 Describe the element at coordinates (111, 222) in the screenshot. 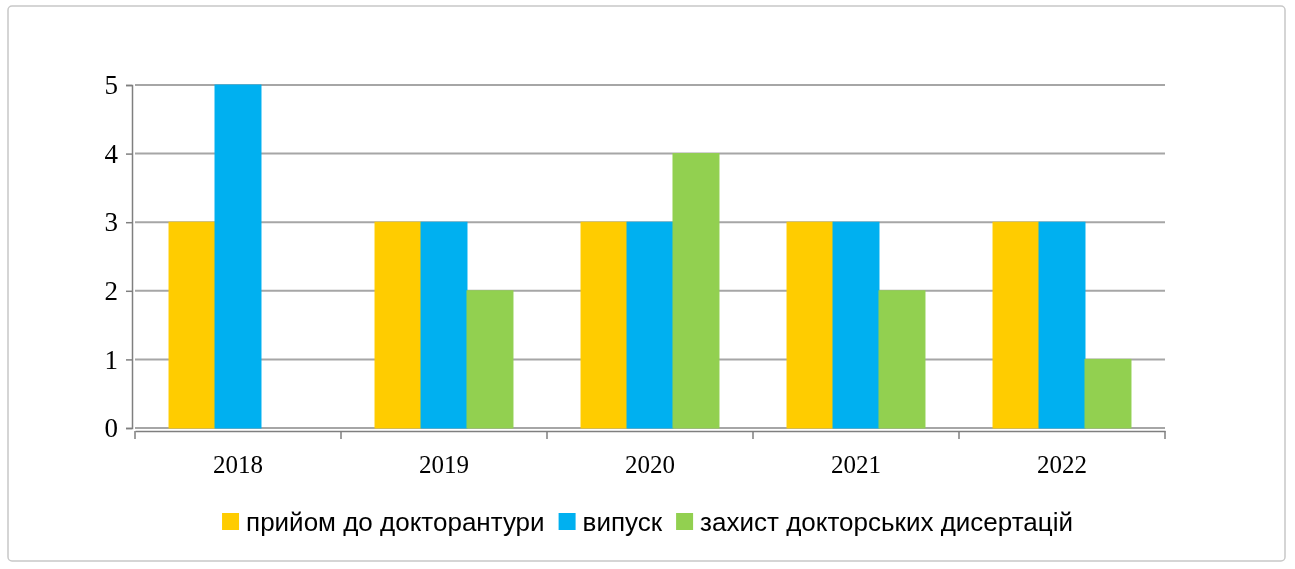

I see `y-tick-label: 3` at that location.